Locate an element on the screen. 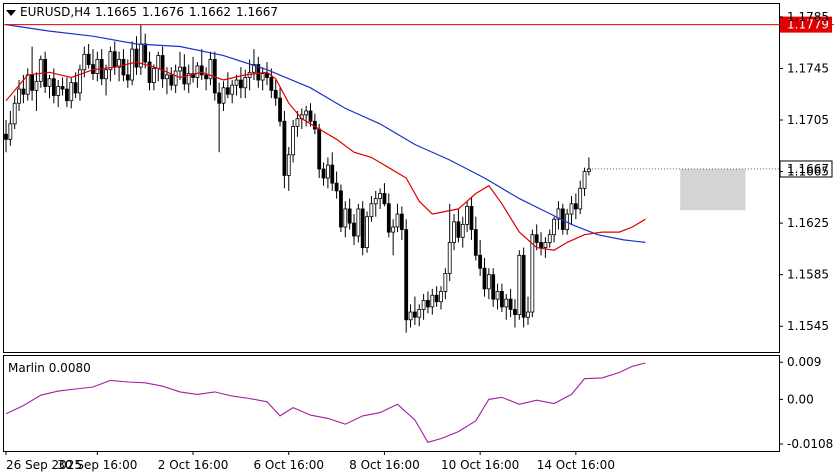 The width and height of the screenshot is (838, 476). time-tick-label: 26 Sep 2025 is located at coordinates (44, 465).